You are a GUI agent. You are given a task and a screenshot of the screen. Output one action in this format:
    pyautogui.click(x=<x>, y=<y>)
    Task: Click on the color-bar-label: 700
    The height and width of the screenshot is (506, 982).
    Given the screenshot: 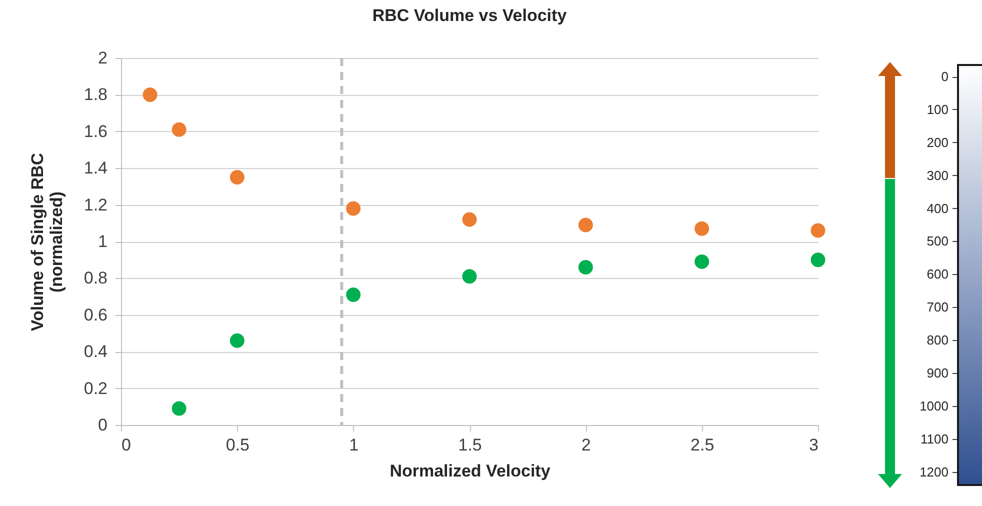 What is the action you would take?
    pyautogui.click(x=937, y=307)
    